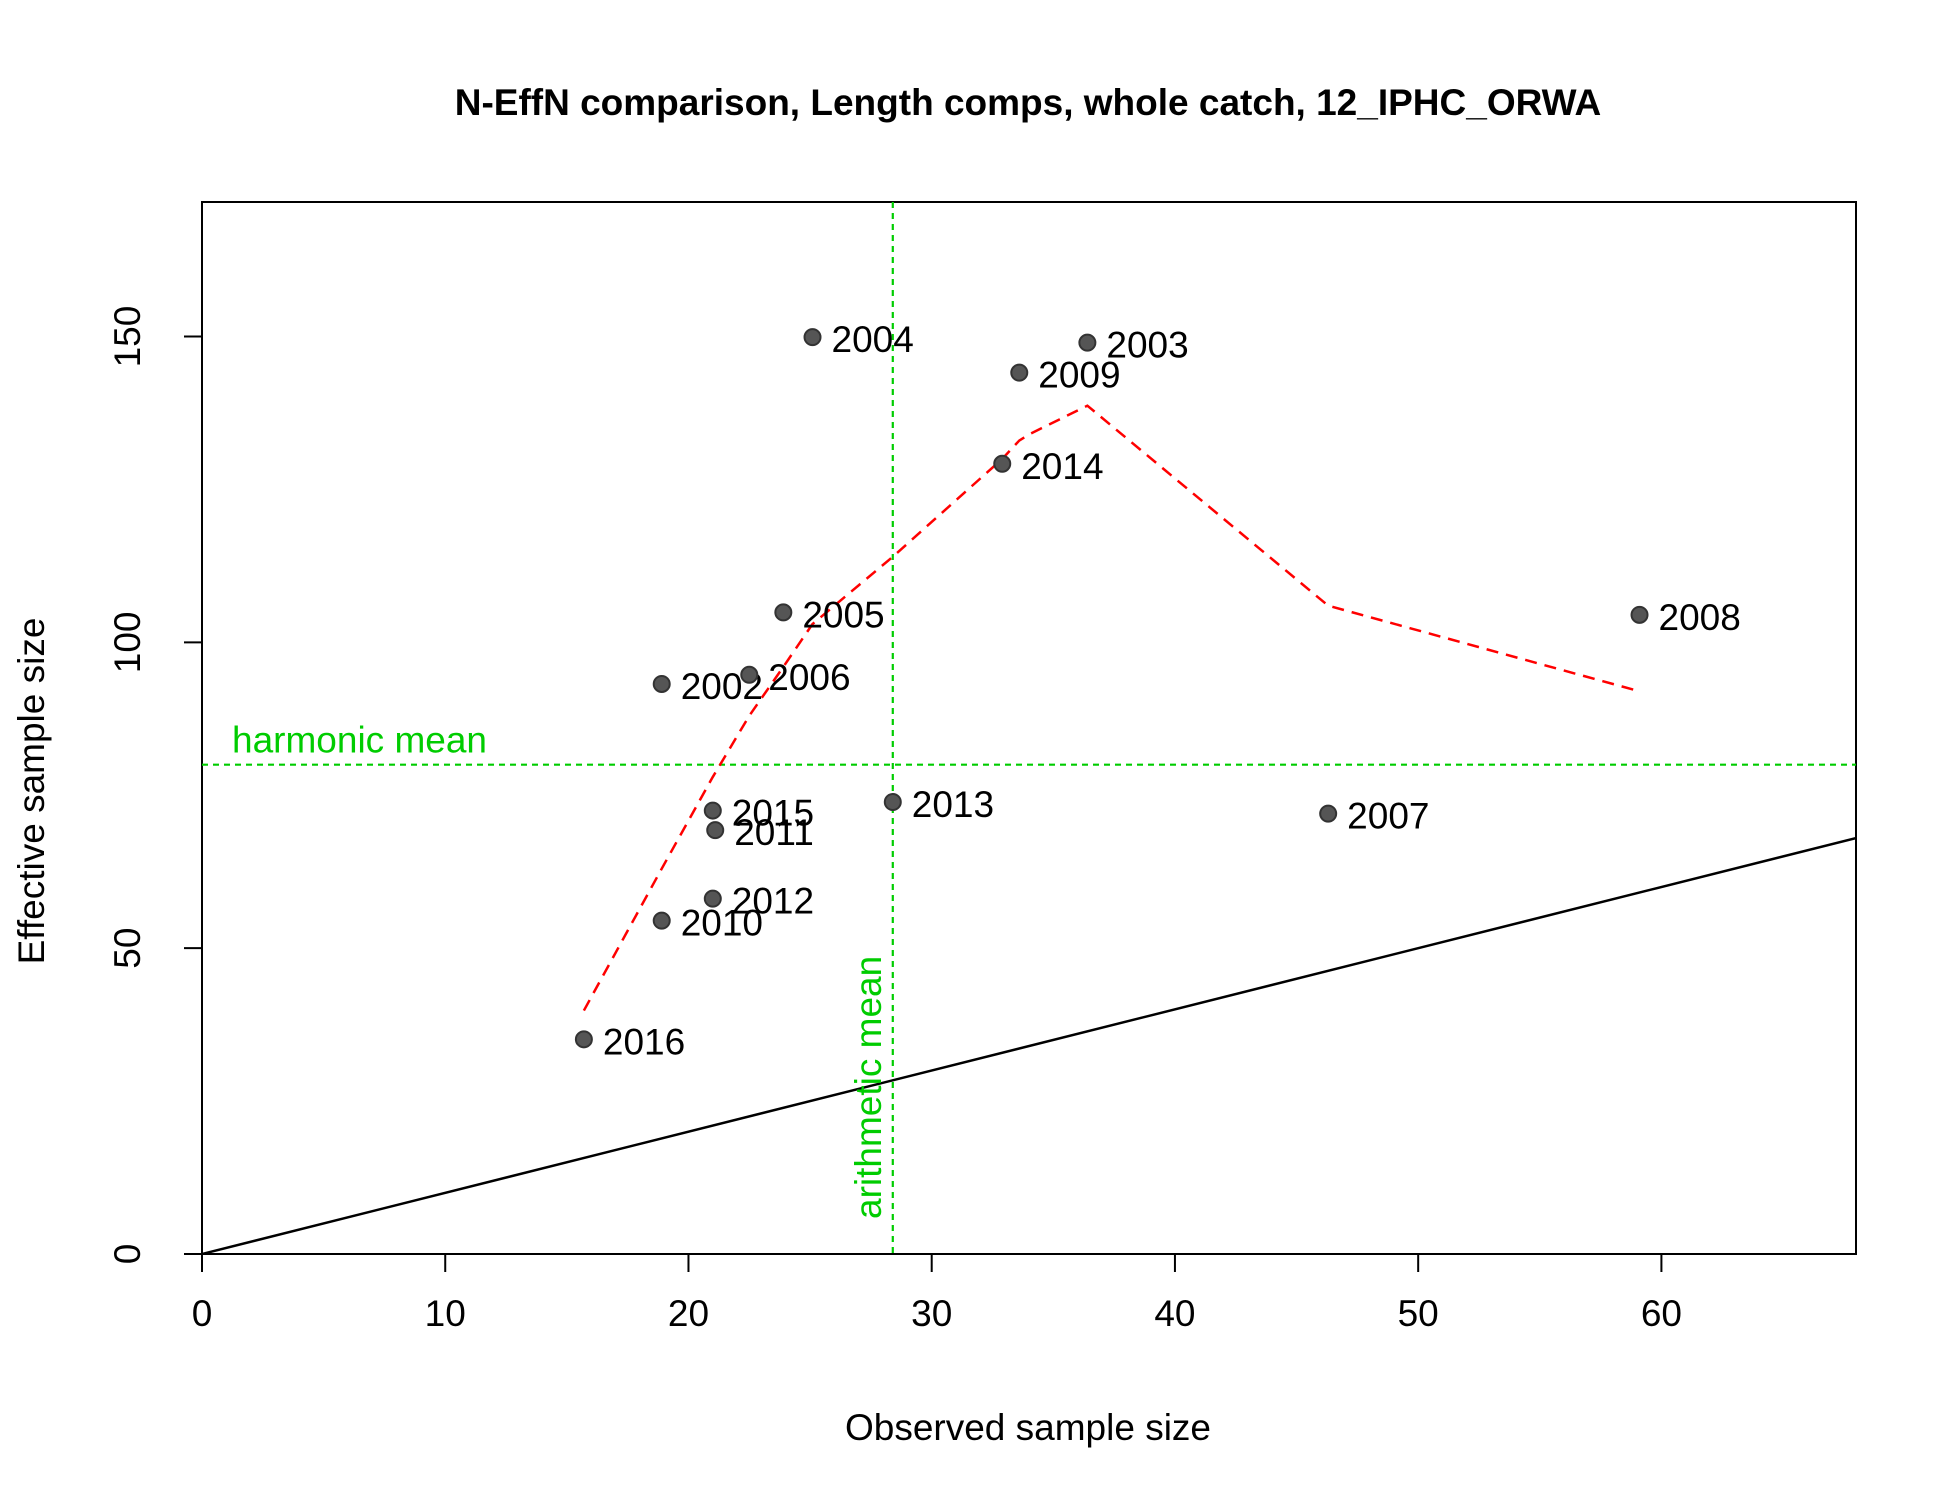 The width and height of the screenshot is (1950, 1500). Describe the element at coordinates (1062, 466) in the screenshot. I see `point-label: 2014` at that location.